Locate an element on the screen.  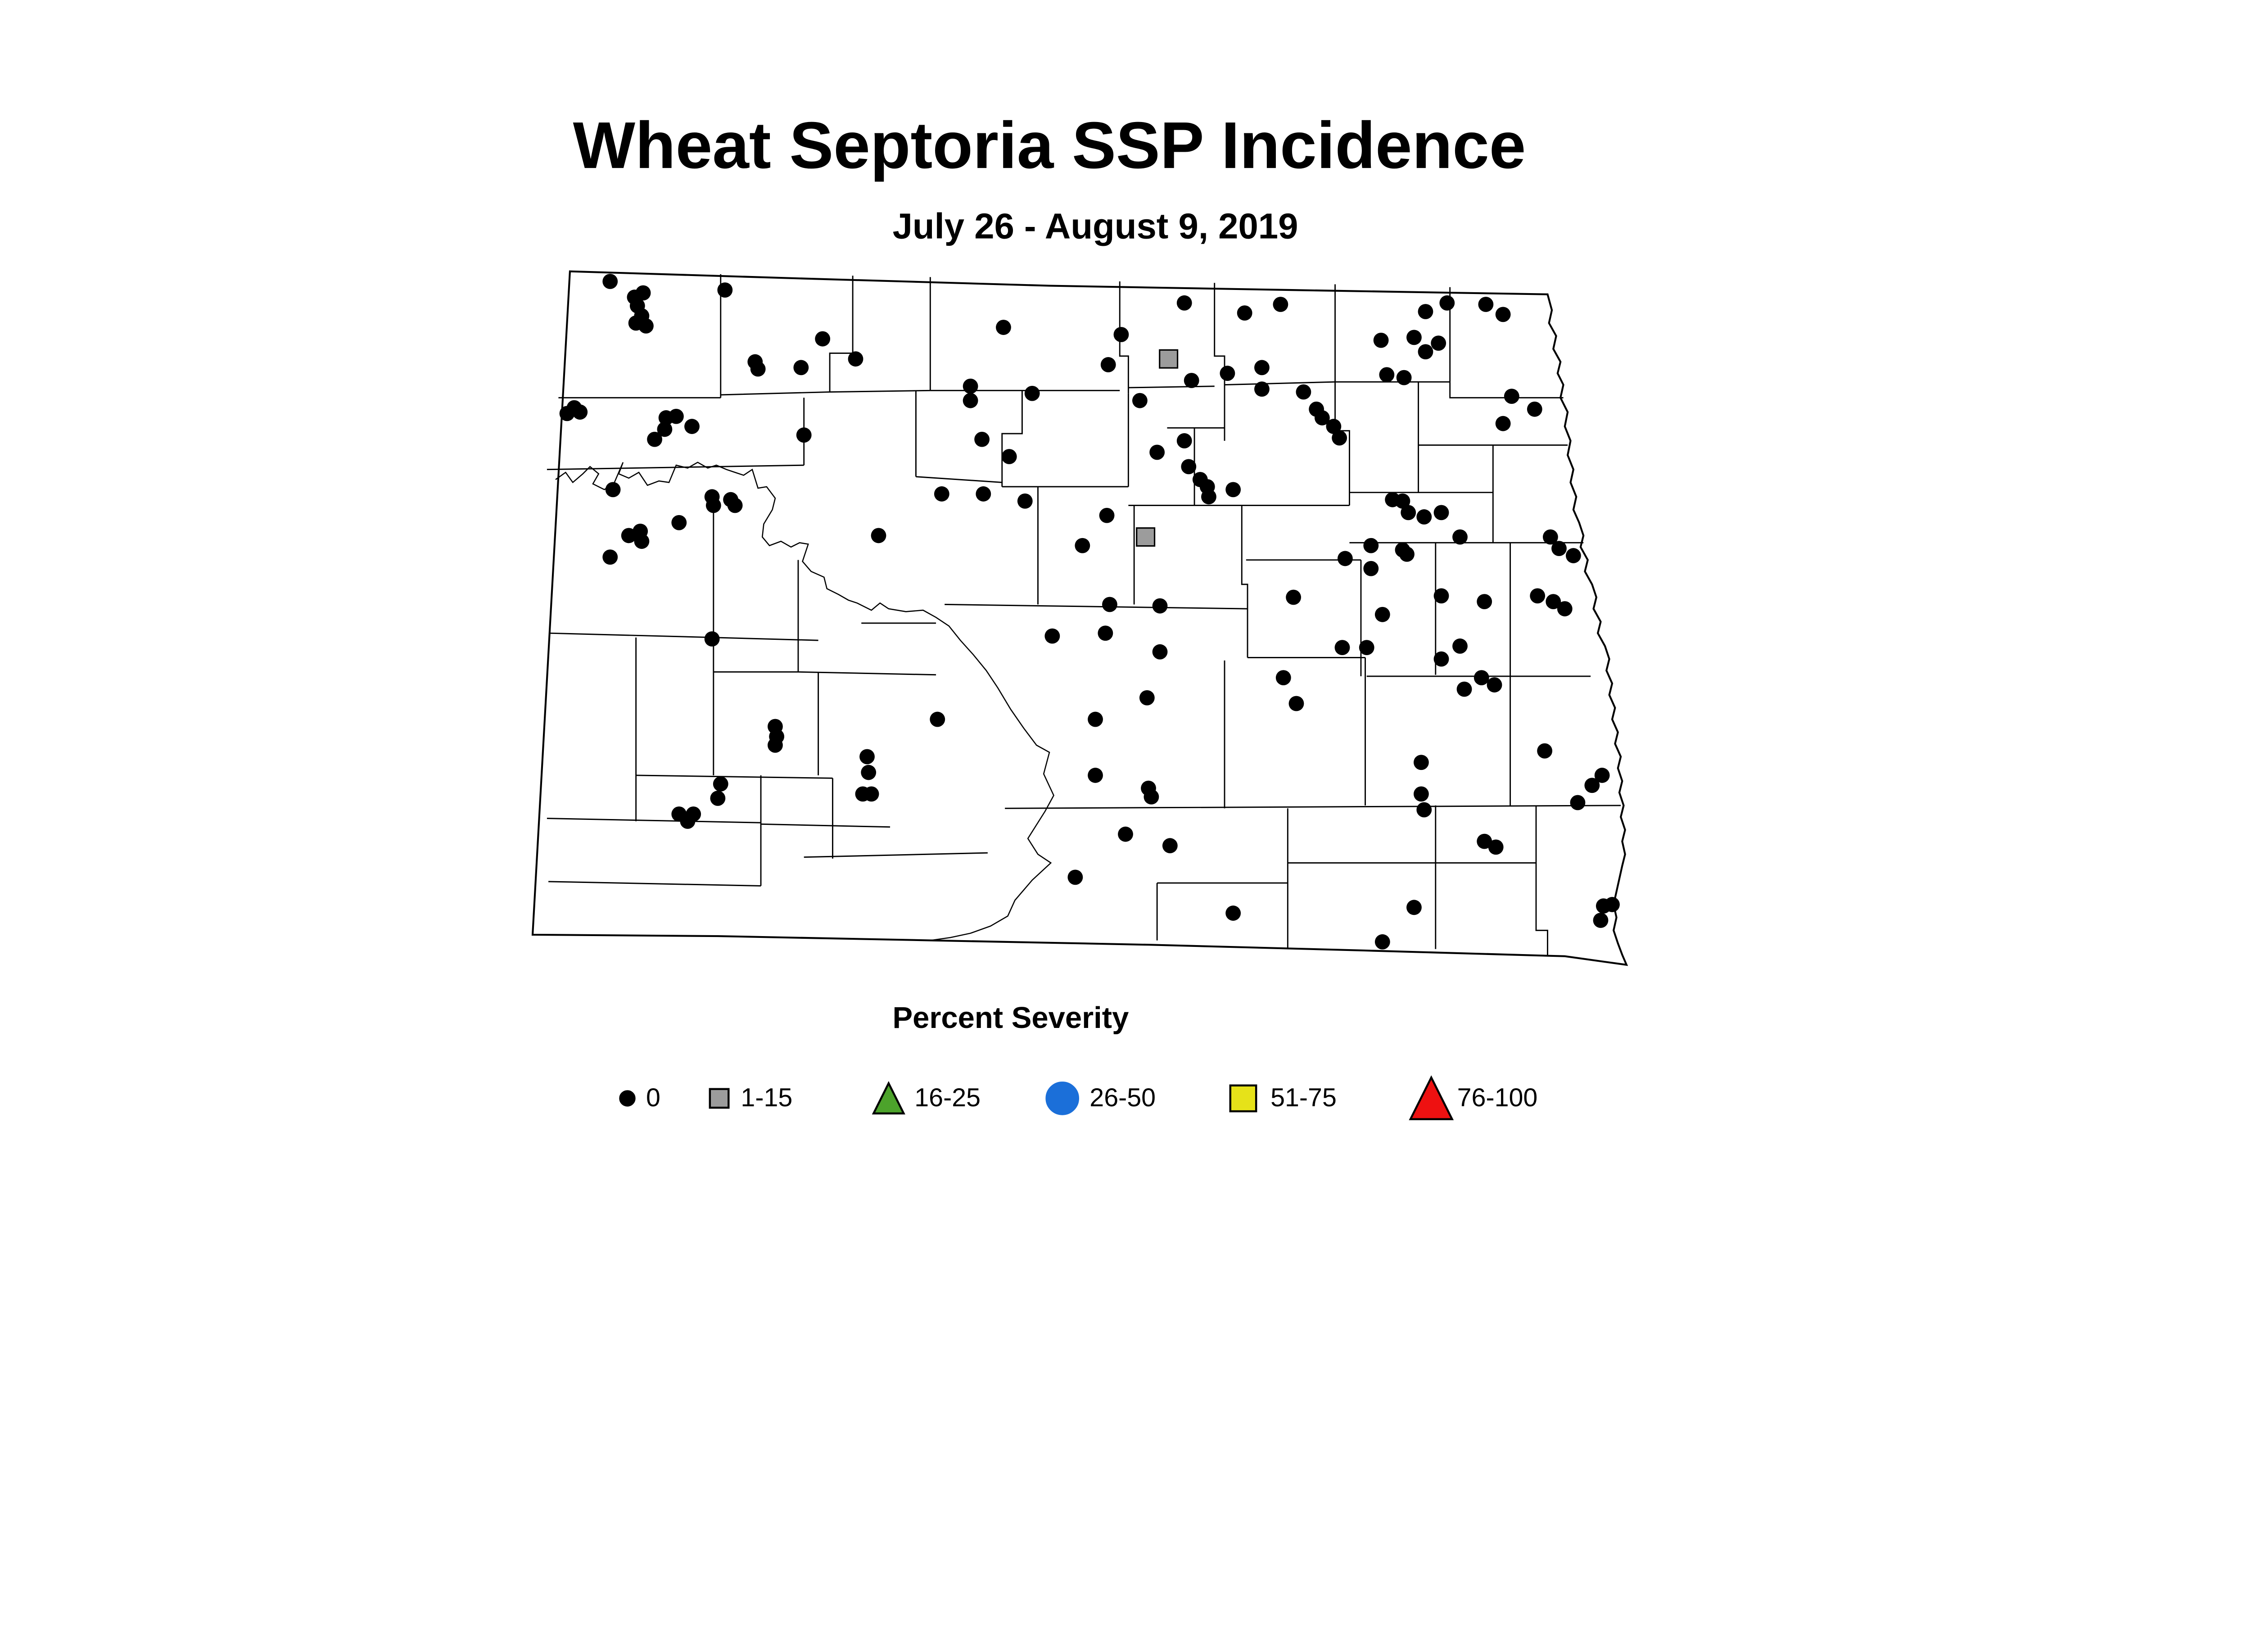
page-title: Wheat Septoria SSP Incidence is located at coordinates (1049, 145).